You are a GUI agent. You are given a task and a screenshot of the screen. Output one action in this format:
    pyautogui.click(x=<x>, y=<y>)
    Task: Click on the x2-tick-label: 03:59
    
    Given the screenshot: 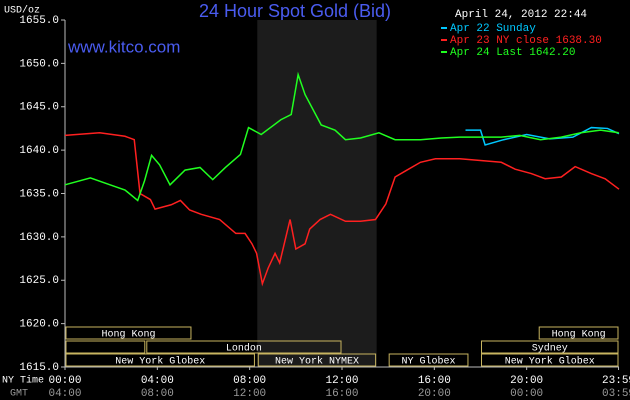 What is the action you would take?
    pyautogui.click(x=616, y=394)
    